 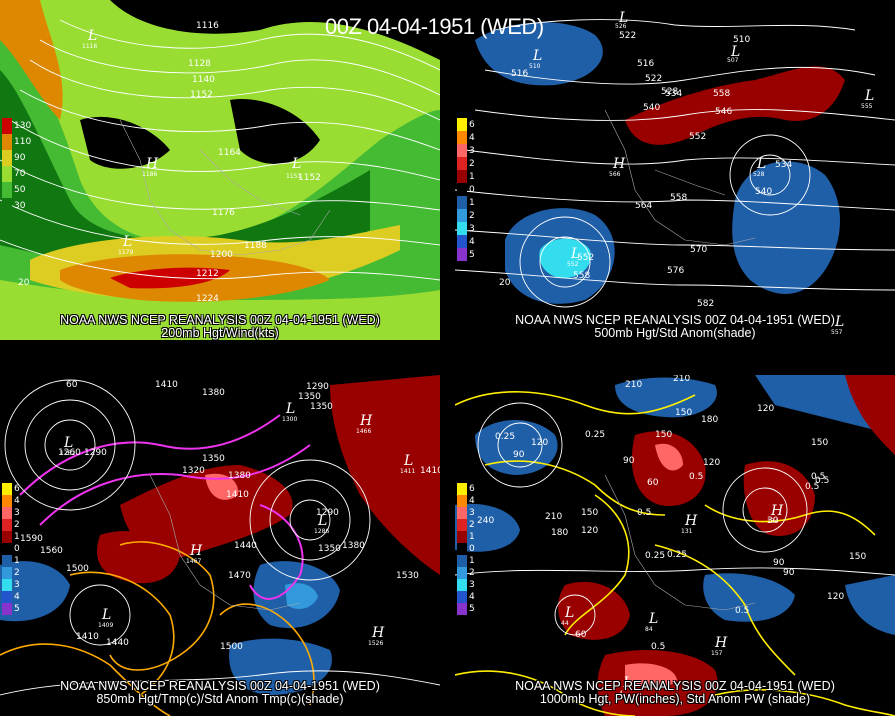 What do you see at coordinates (239, 576) in the screenshot?
I see `contour-label: 1470` at bounding box center [239, 576].